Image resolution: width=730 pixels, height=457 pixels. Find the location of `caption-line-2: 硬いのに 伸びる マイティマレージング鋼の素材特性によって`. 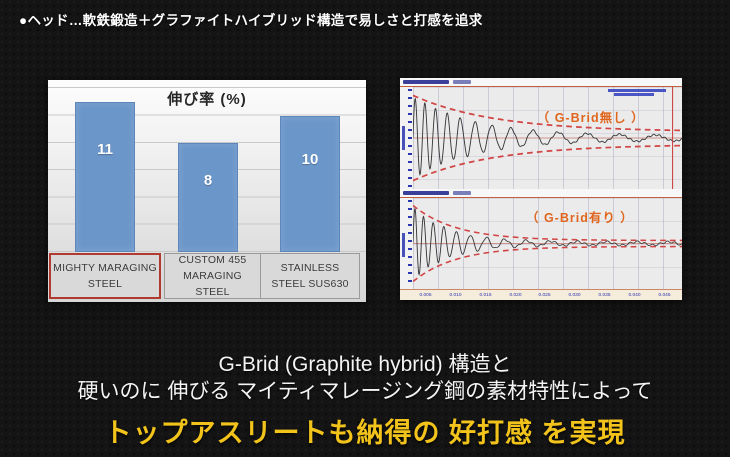

caption-line-2: 硬いのに 伸びる マイティマレージング鋼の素材特性によって is located at coordinates (365, 391).